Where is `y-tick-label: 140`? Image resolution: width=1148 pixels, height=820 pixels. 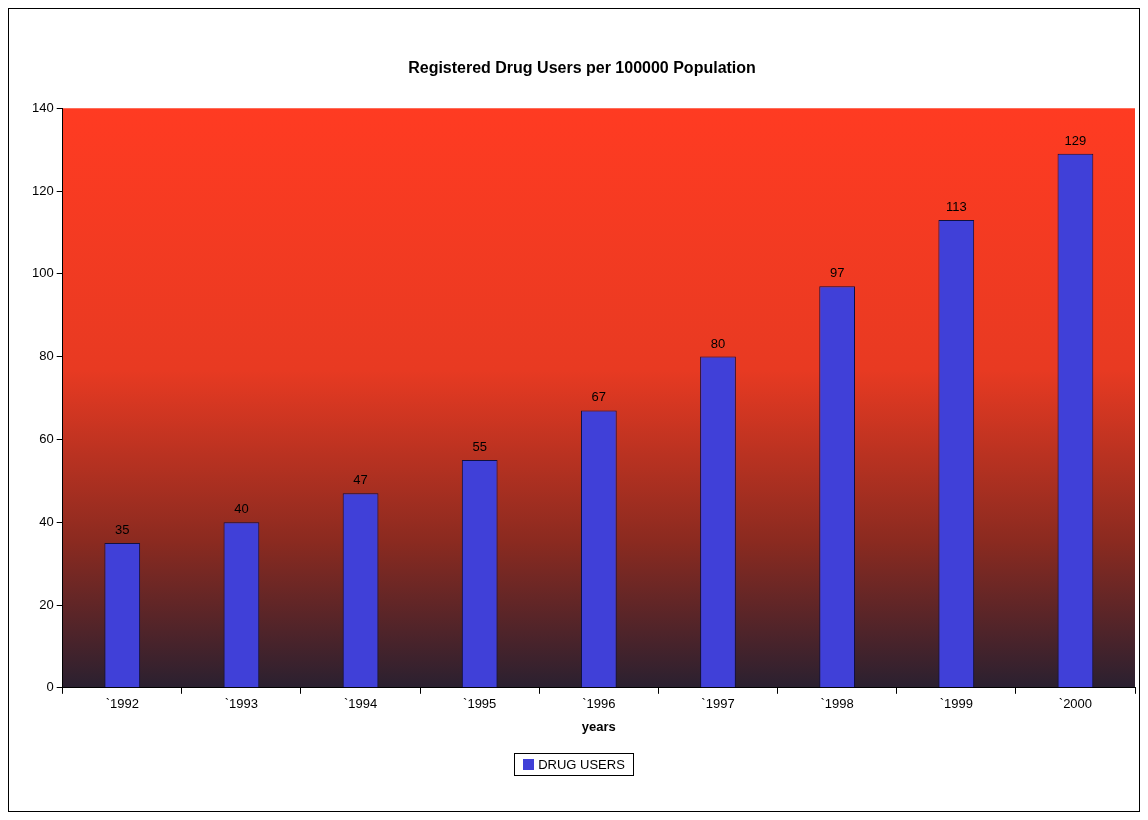
y-tick-label: 140 is located at coordinates (42, 107).